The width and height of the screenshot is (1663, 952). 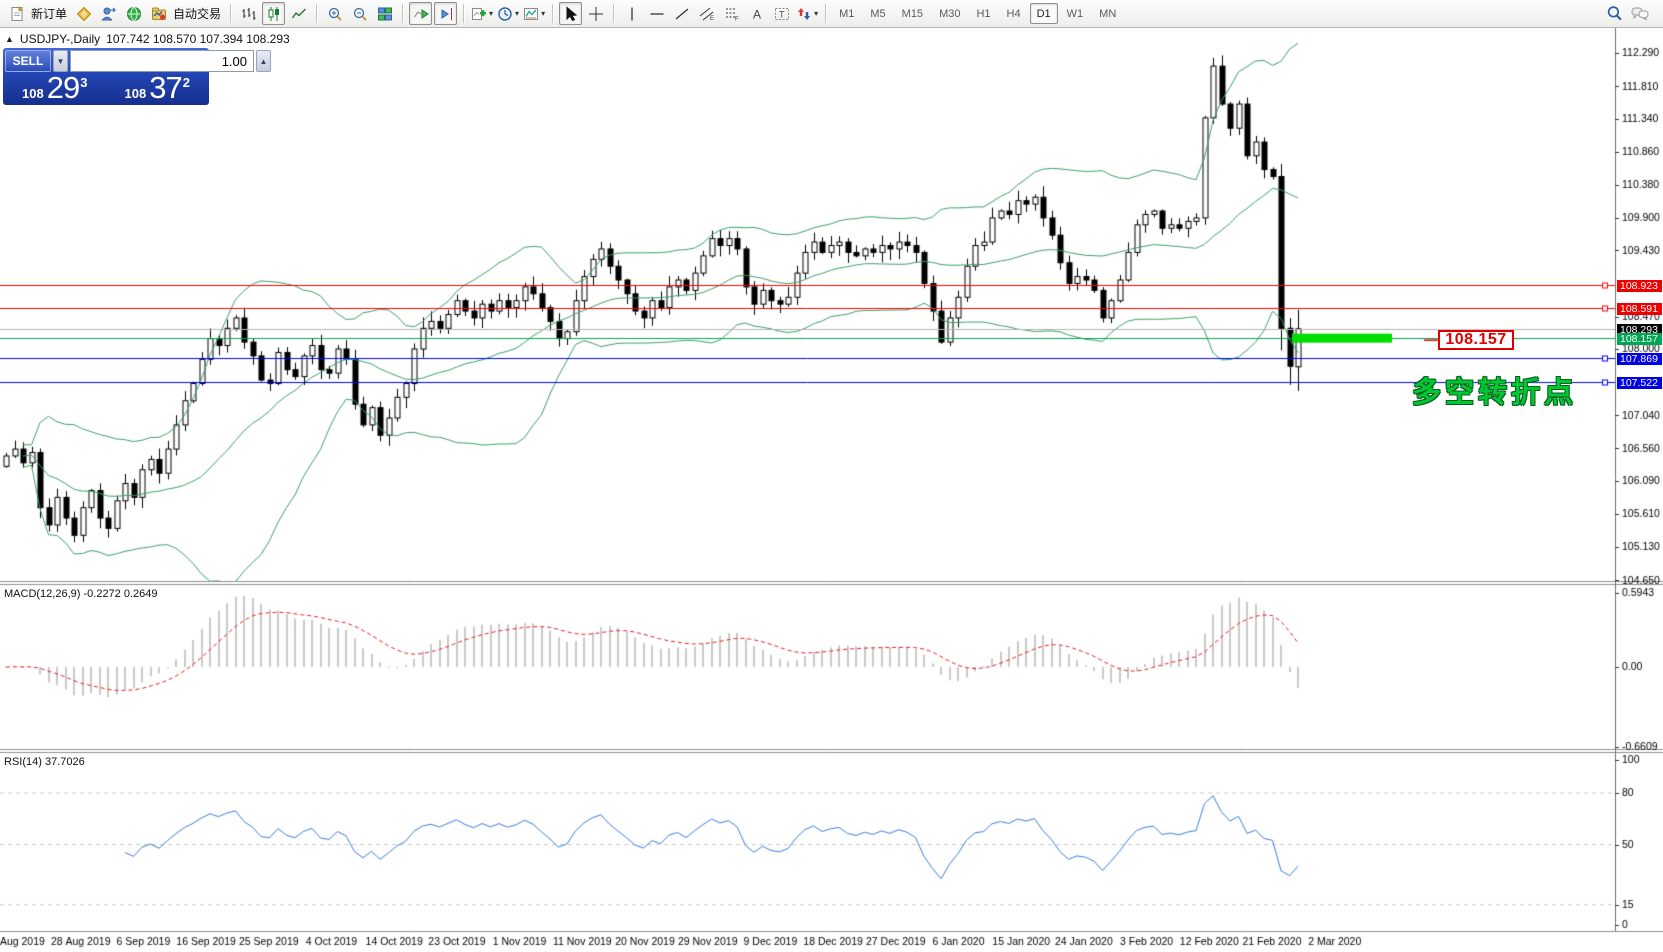 I want to click on periods-button: ▾, so click(x=508, y=13).